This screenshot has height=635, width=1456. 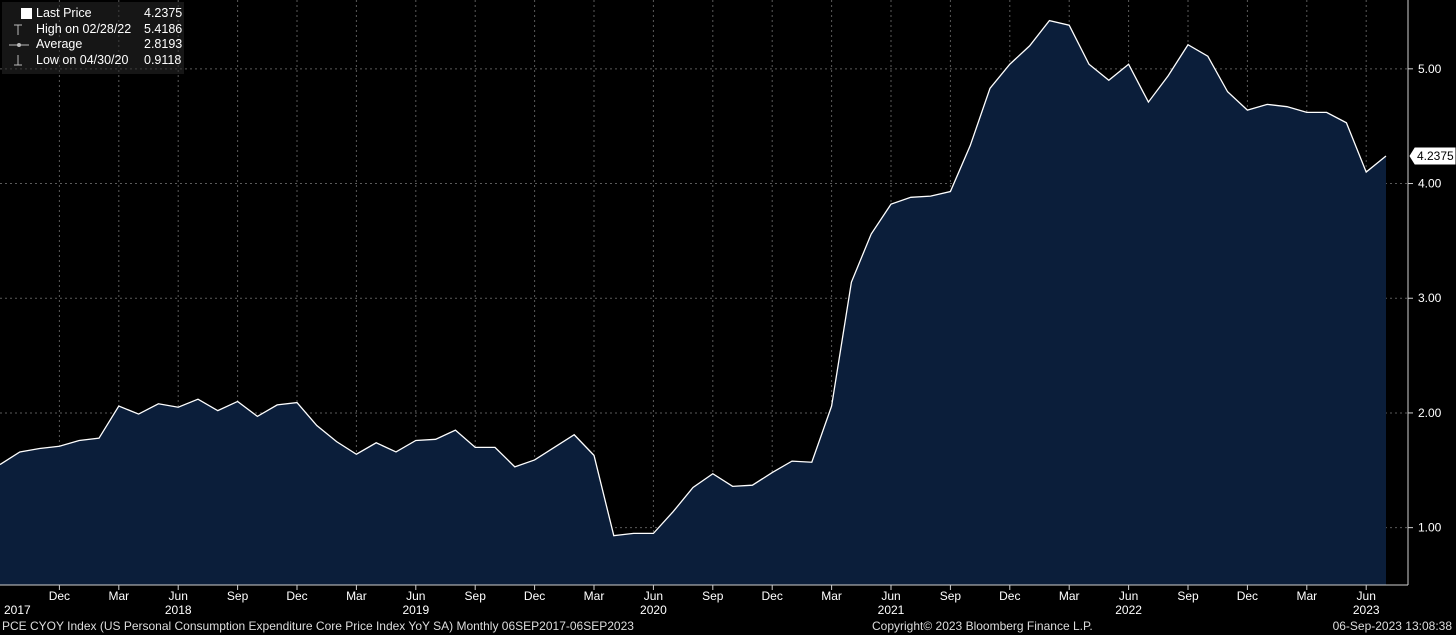 I want to click on x-tick-label-year: 2020, so click(x=653, y=610).